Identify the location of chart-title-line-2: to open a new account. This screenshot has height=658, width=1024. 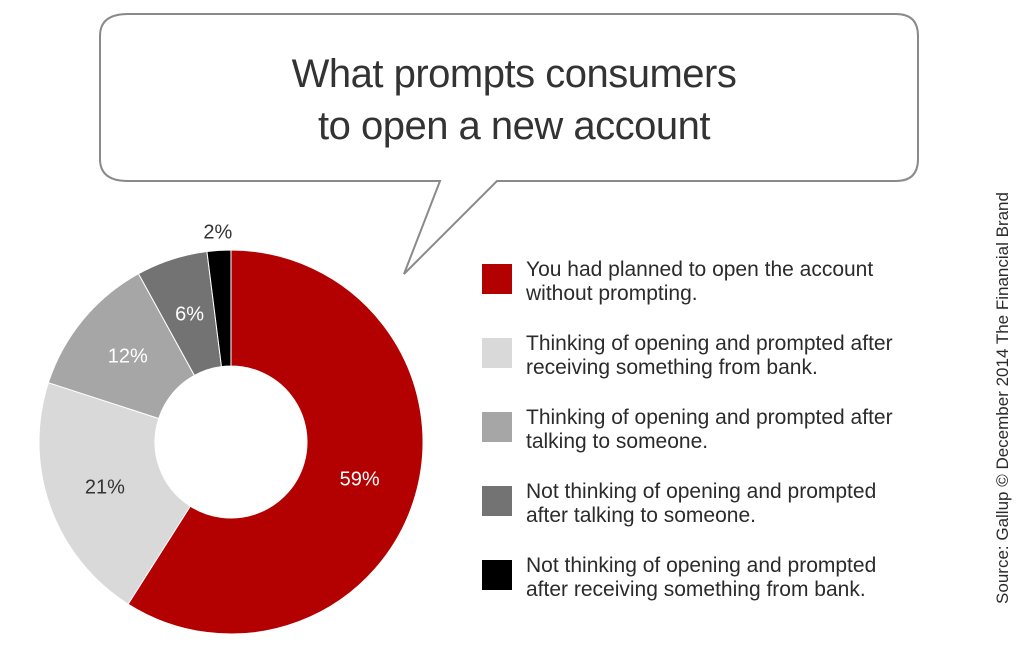
(514, 126).